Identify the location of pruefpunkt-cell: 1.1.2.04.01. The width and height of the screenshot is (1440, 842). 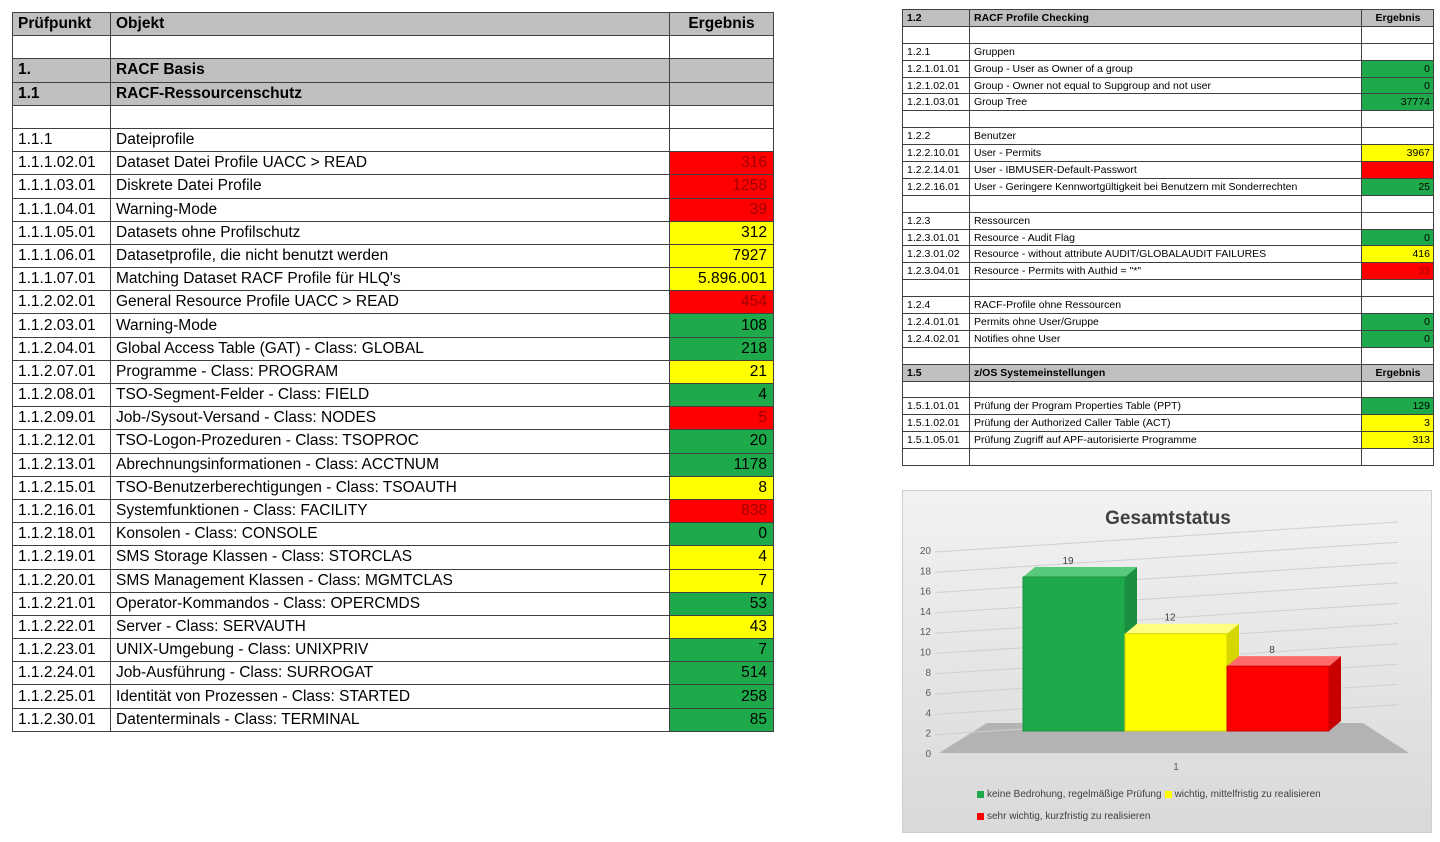
(61, 348).